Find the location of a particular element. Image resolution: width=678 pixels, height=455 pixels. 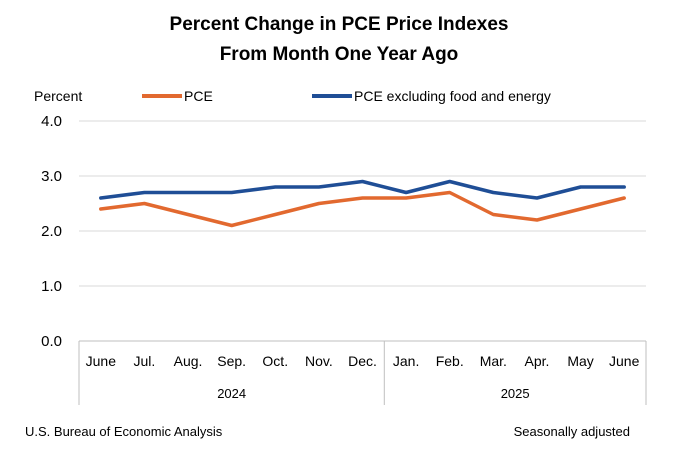

legend-item-core-pce: PCE excluding food and energy is located at coordinates (431, 96).